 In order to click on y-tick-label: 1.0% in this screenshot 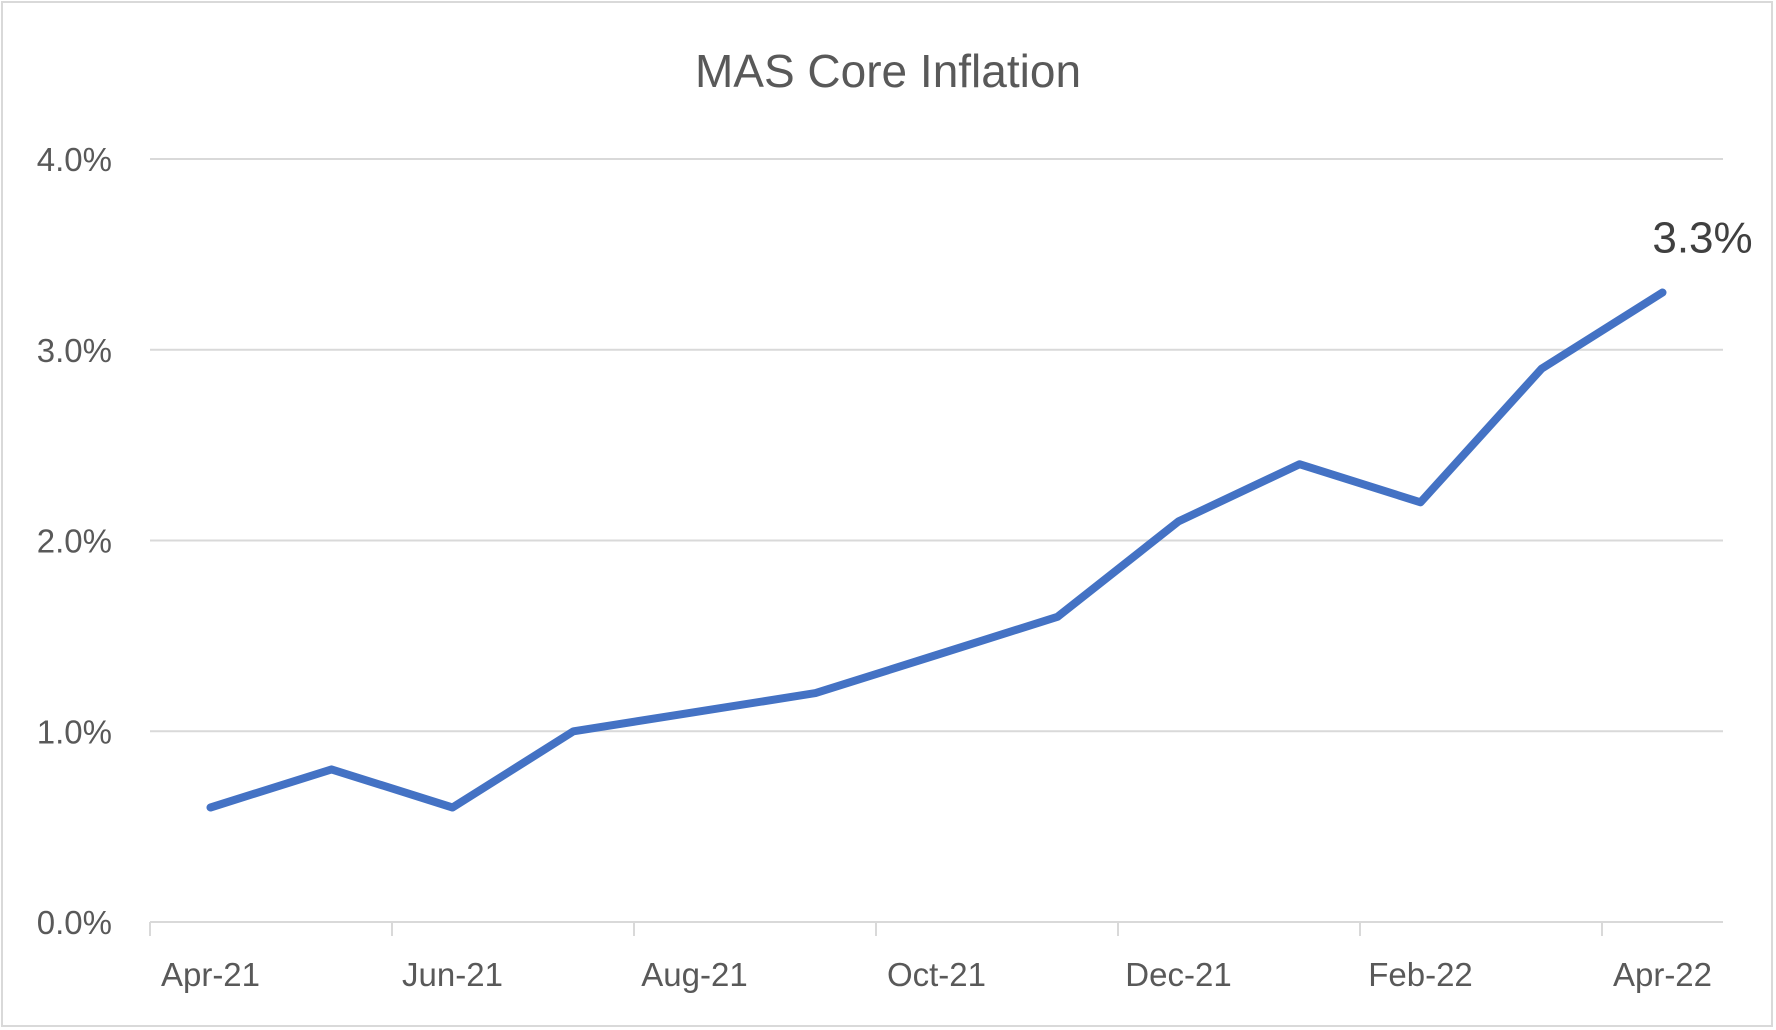, I will do `click(74, 731)`.